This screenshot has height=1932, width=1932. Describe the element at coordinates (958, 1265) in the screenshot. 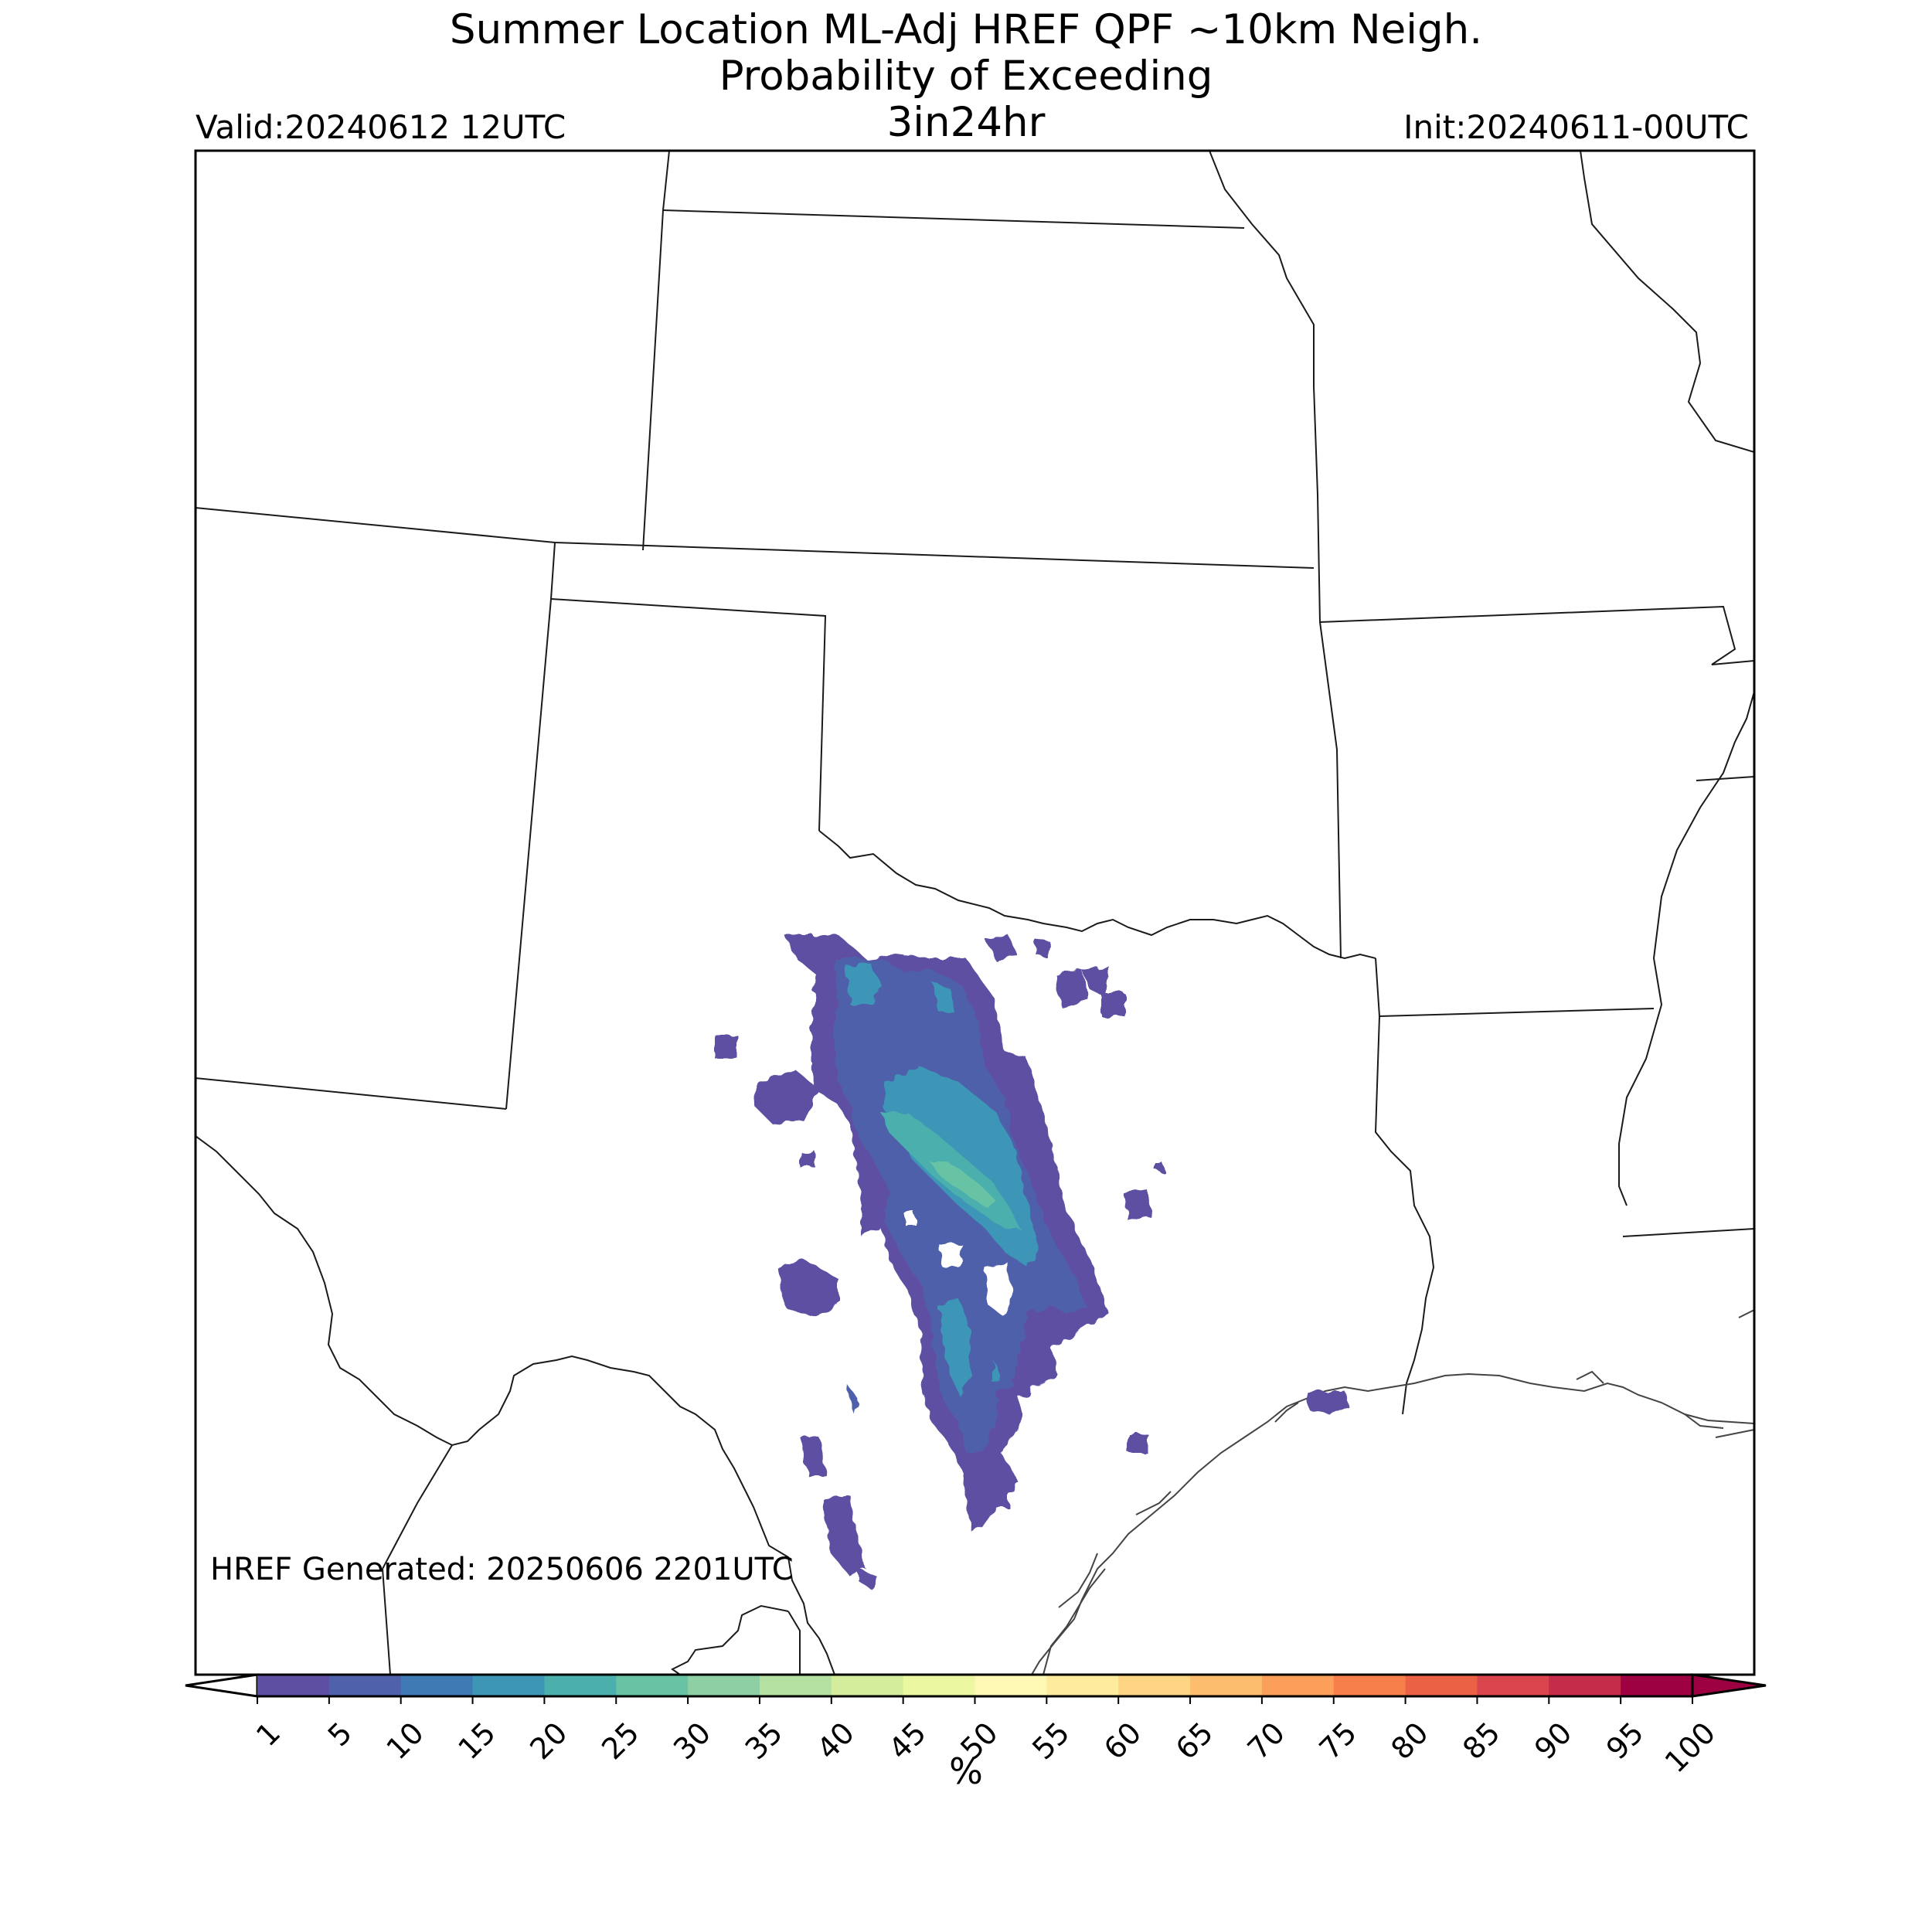

I see `holes` at that location.